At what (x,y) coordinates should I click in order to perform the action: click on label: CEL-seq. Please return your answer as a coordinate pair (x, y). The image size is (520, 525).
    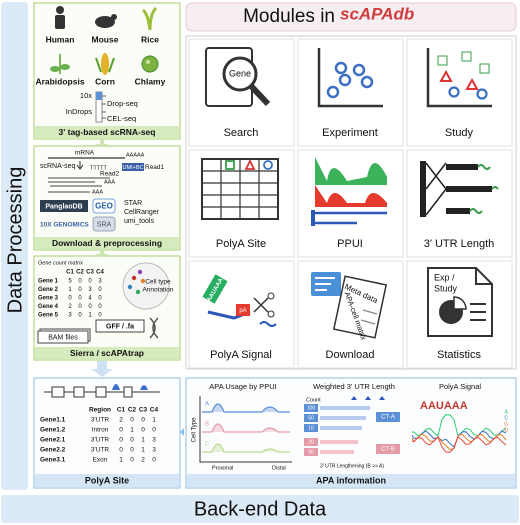
    Looking at the image, I should click on (121, 118).